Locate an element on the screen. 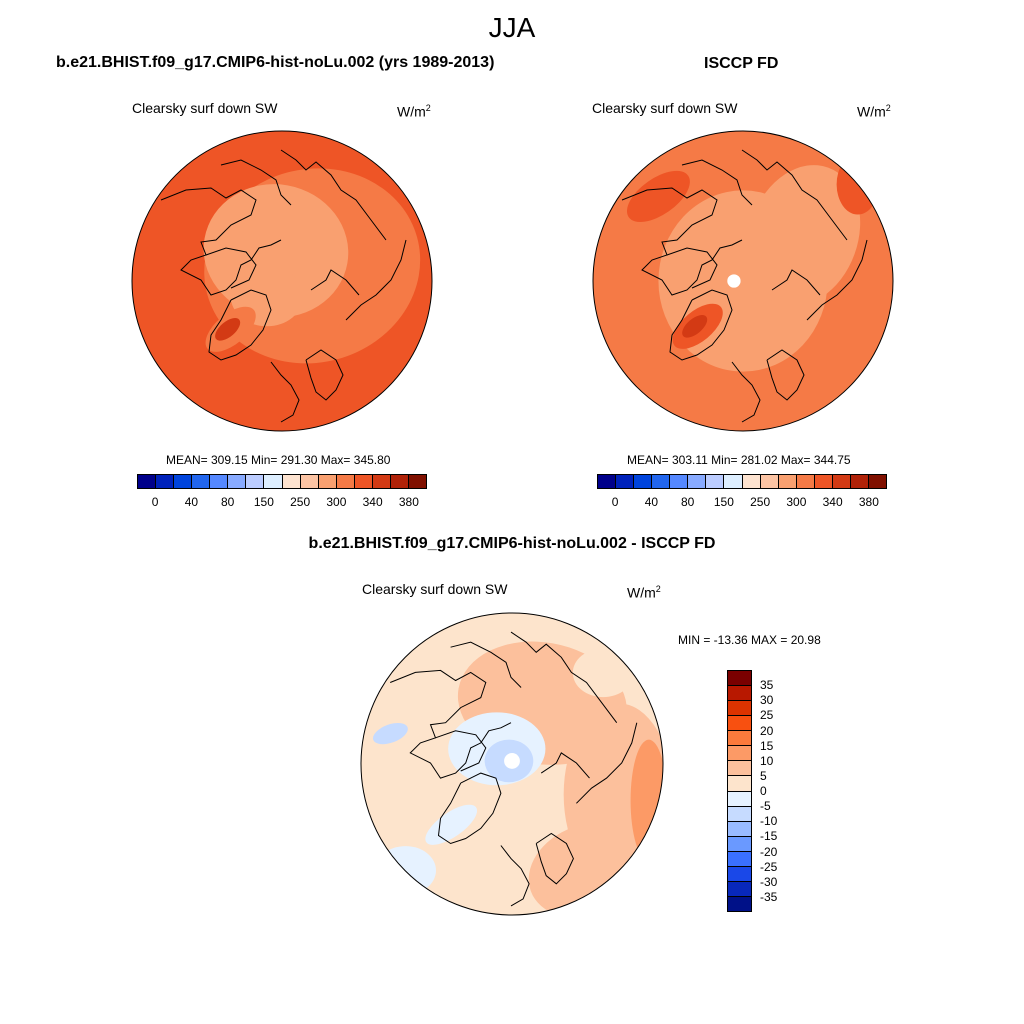  panel2-variable: Clearsky surf down SW is located at coordinates (665, 108).